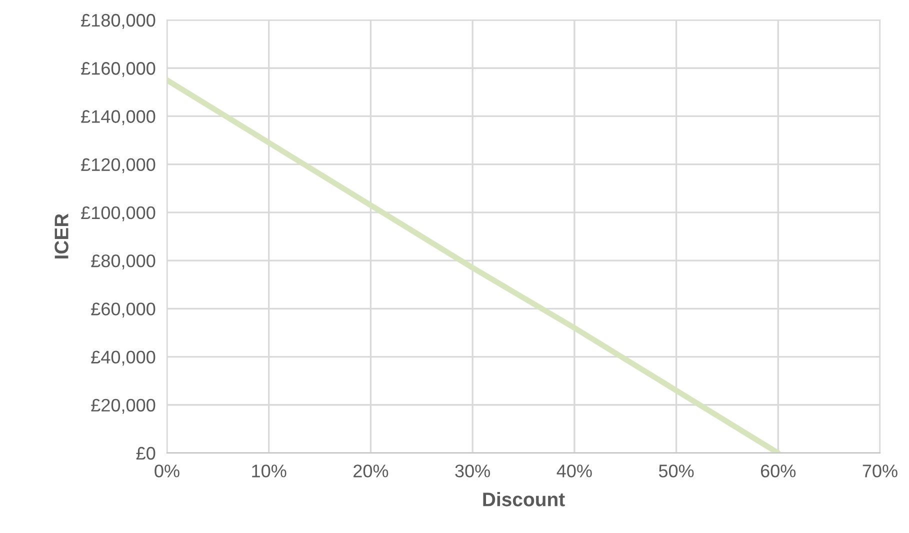 The image size is (909, 533). What do you see at coordinates (123, 262) in the screenshot?
I see `y-tick-label: £80,000` at bounding box center [123, 262].